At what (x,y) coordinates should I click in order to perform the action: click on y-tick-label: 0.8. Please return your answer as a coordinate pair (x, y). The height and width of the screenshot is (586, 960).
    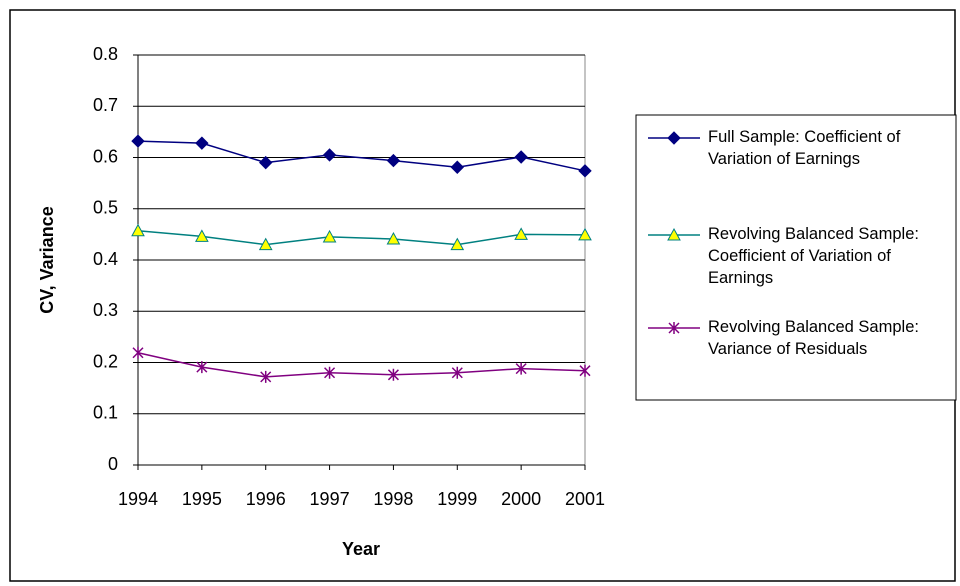
    Looking at the image, I should click on (105, 54).